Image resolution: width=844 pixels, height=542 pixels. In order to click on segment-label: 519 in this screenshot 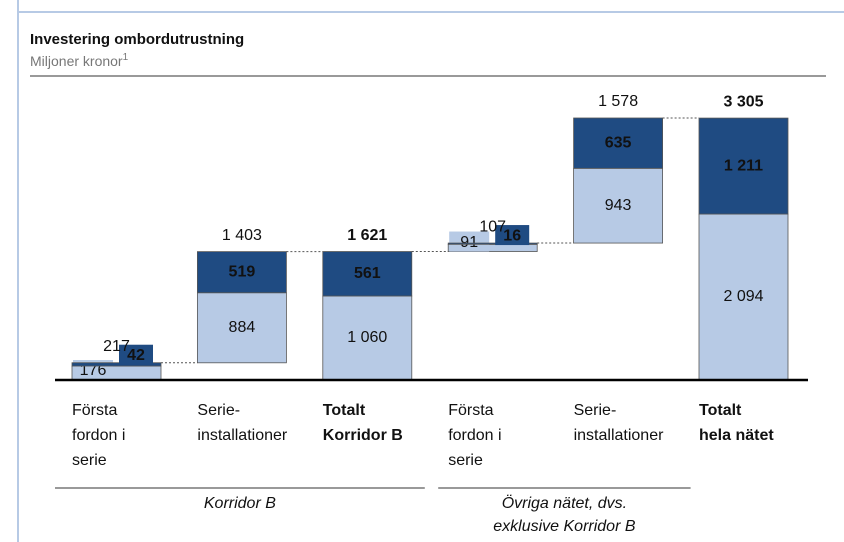, I will do `click(242, 271)`.